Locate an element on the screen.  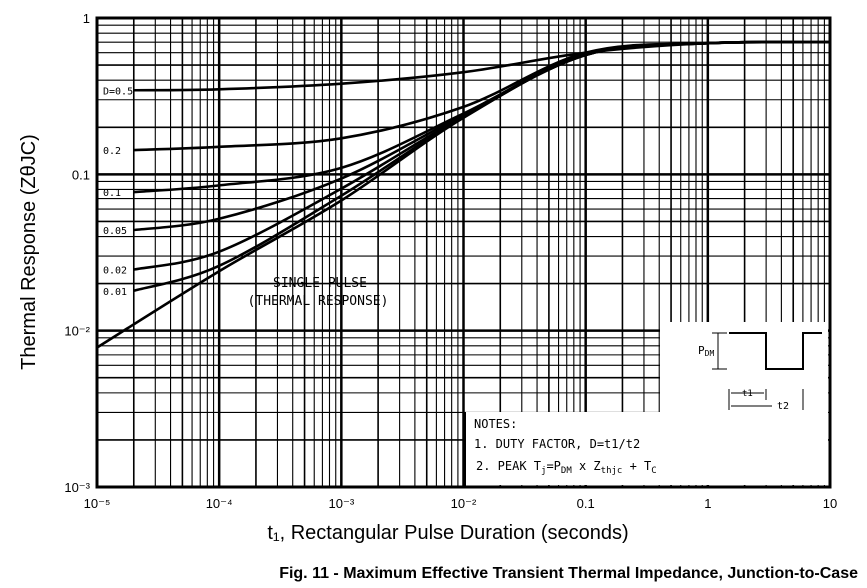
x-tick-label: 1 is located at coordinates (707, 503).